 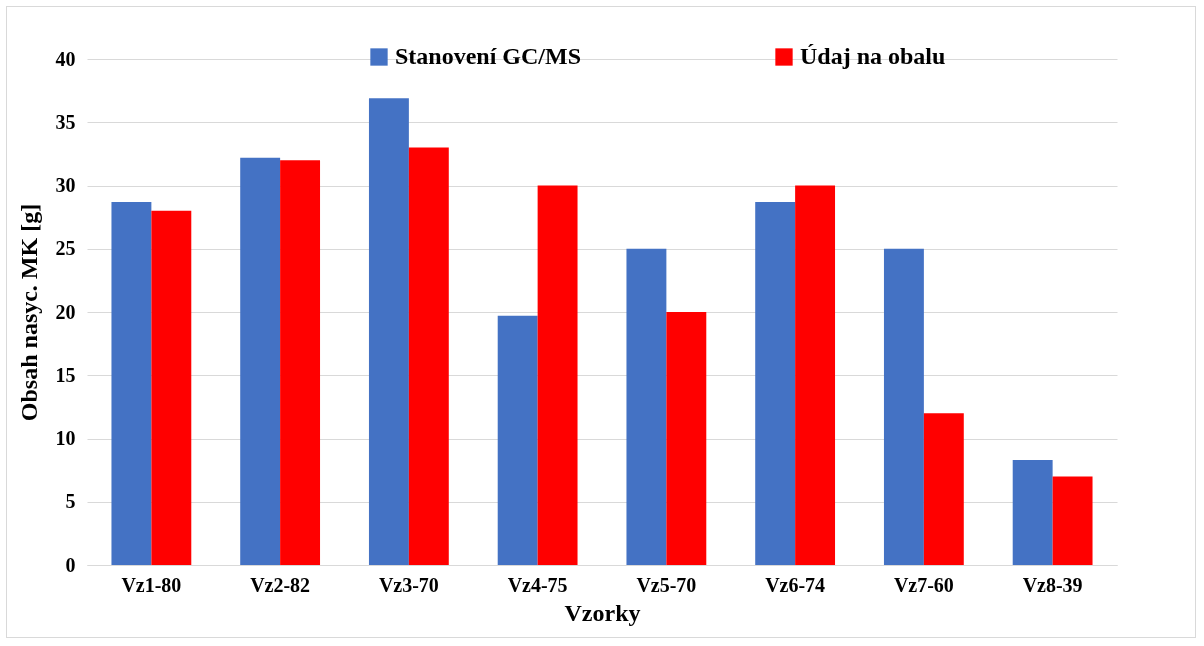 I want to click on y-tick-label: 5, so click(x=70, y=501).